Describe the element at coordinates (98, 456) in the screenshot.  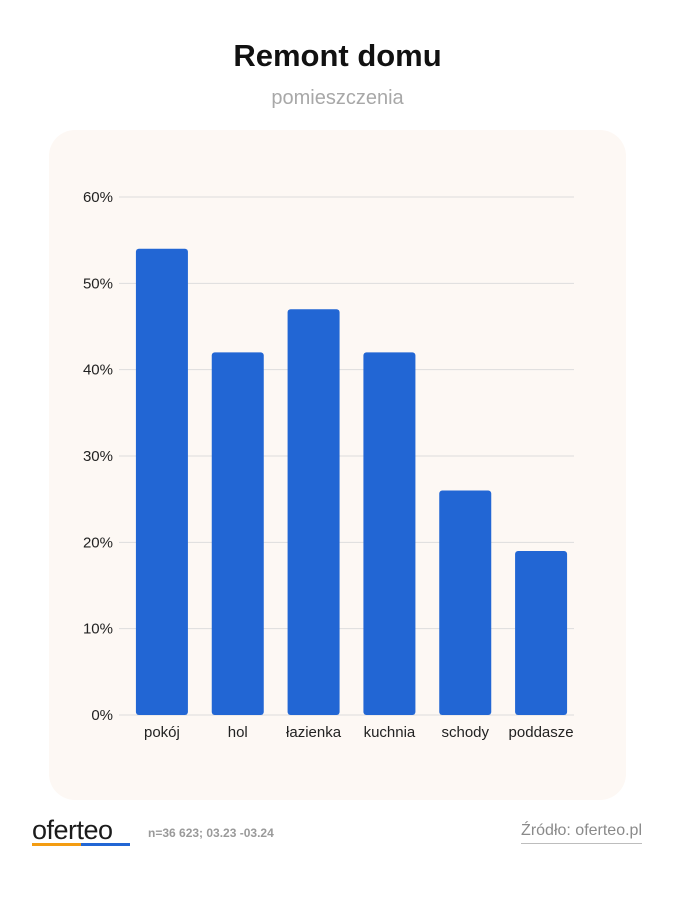
I see `y-tick-label: 30%` at that location.